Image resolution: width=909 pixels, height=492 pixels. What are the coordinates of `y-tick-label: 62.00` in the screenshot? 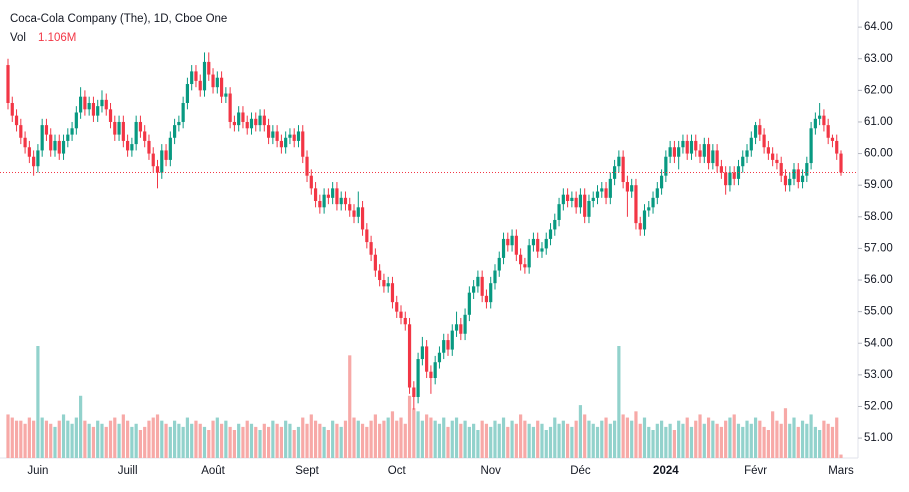 It's located at (878, 90).